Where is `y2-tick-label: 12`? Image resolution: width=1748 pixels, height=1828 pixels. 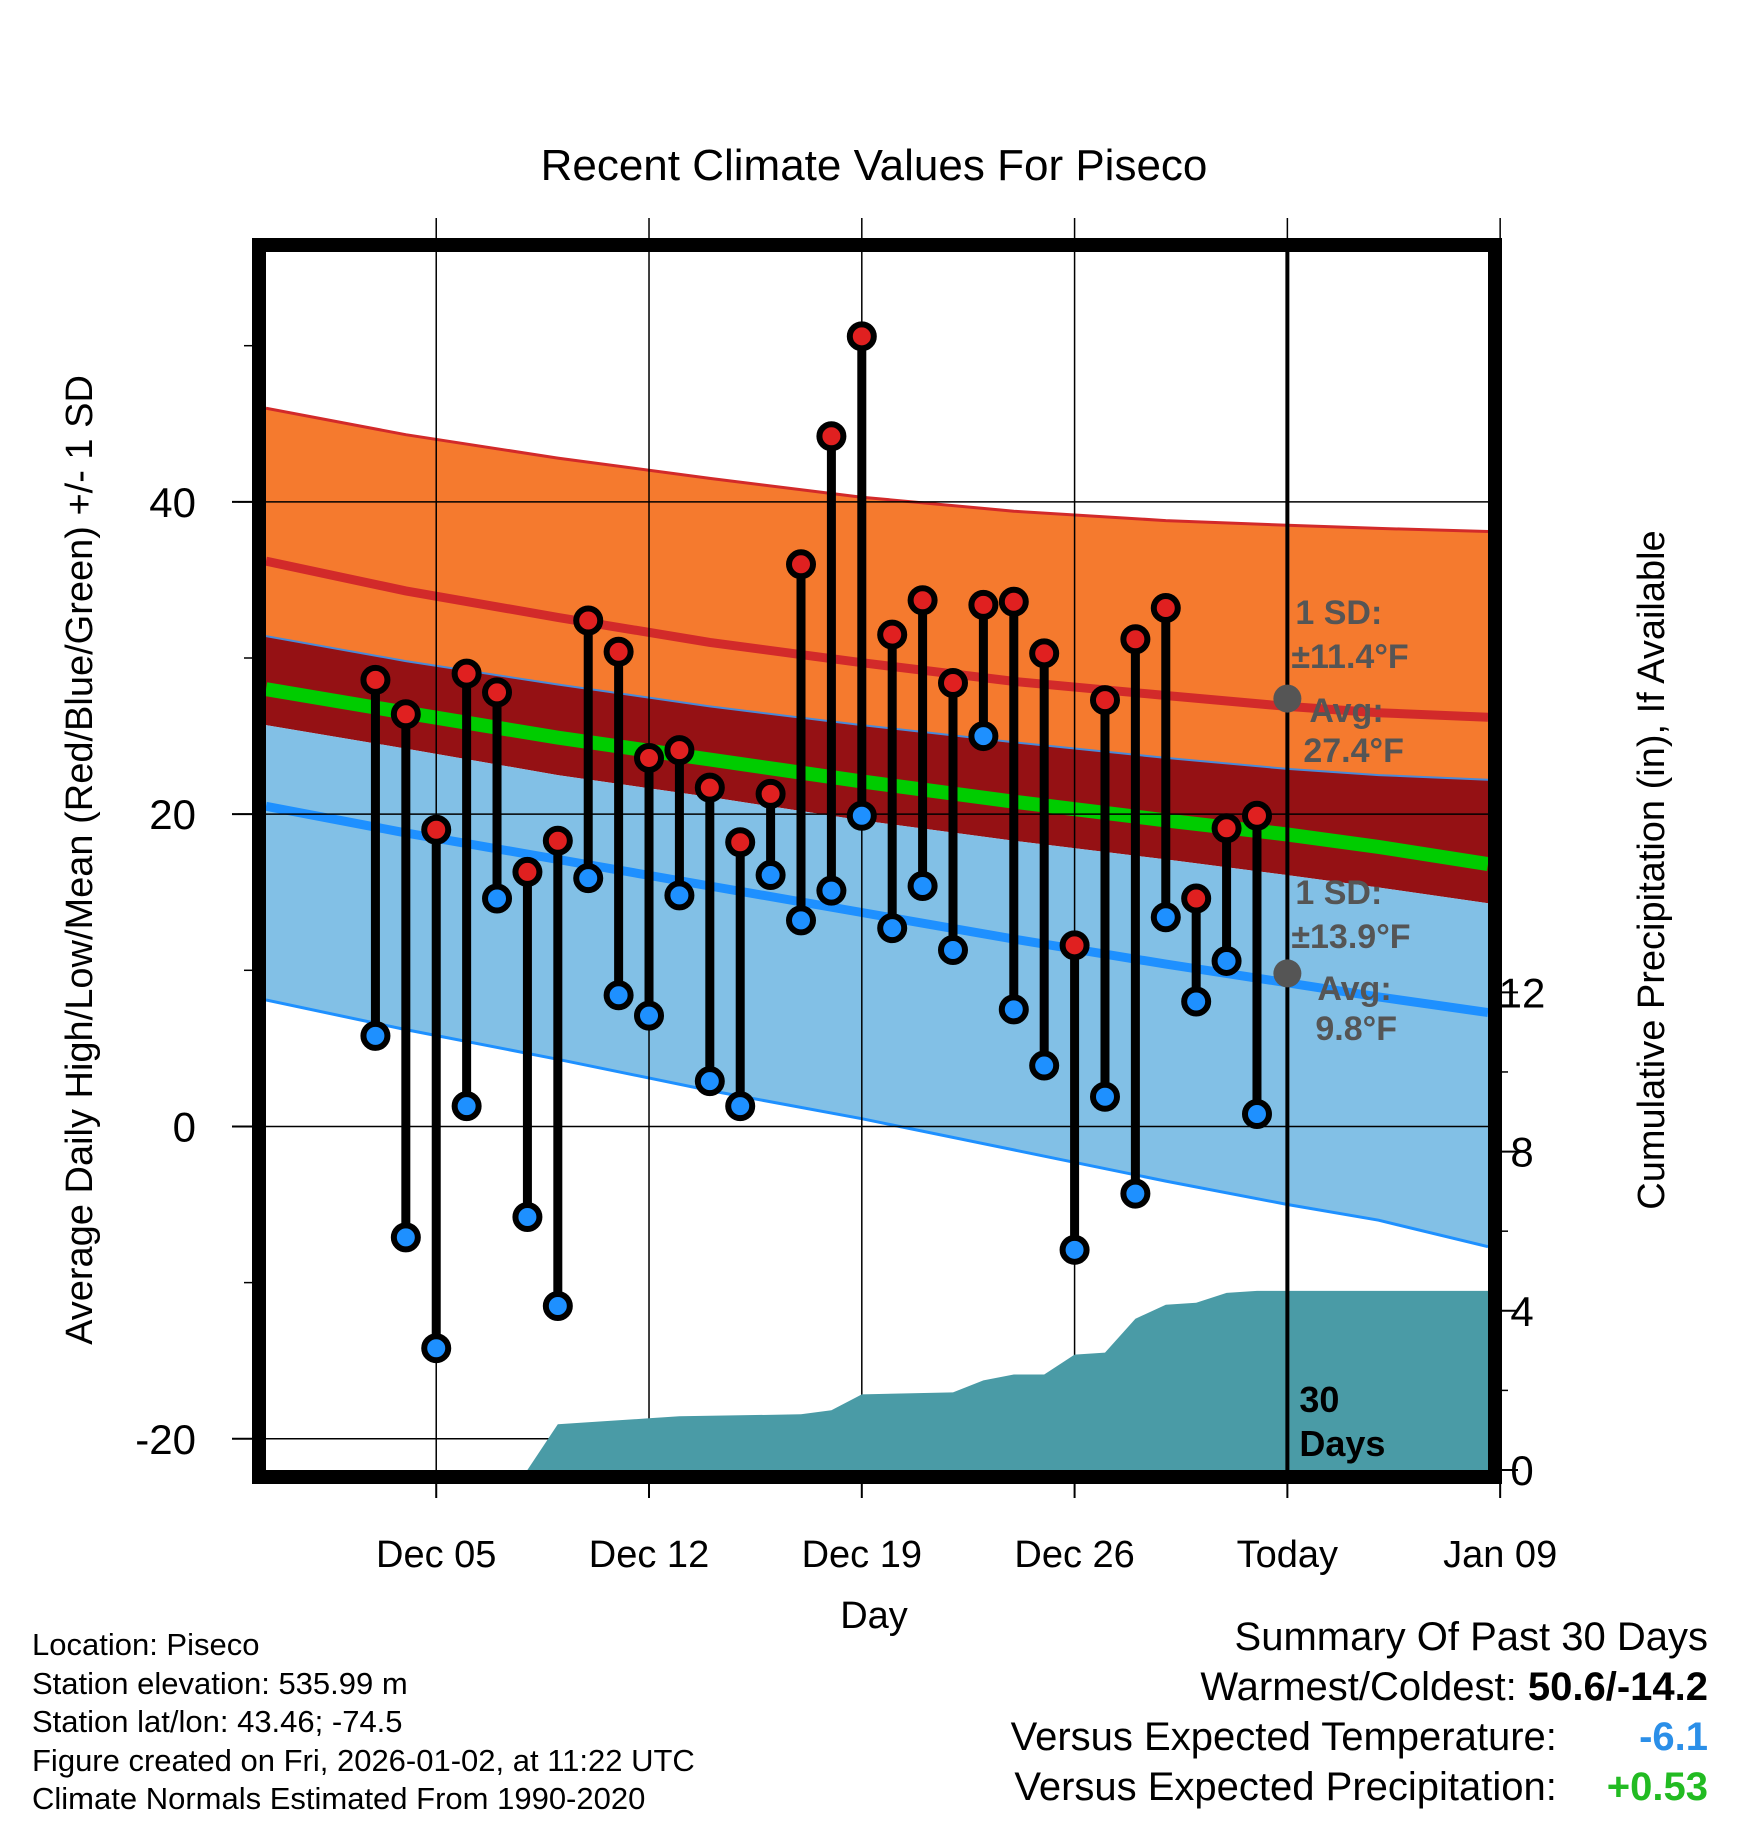
y2-tick-label: 12 is located at coordinates (1522, 992).